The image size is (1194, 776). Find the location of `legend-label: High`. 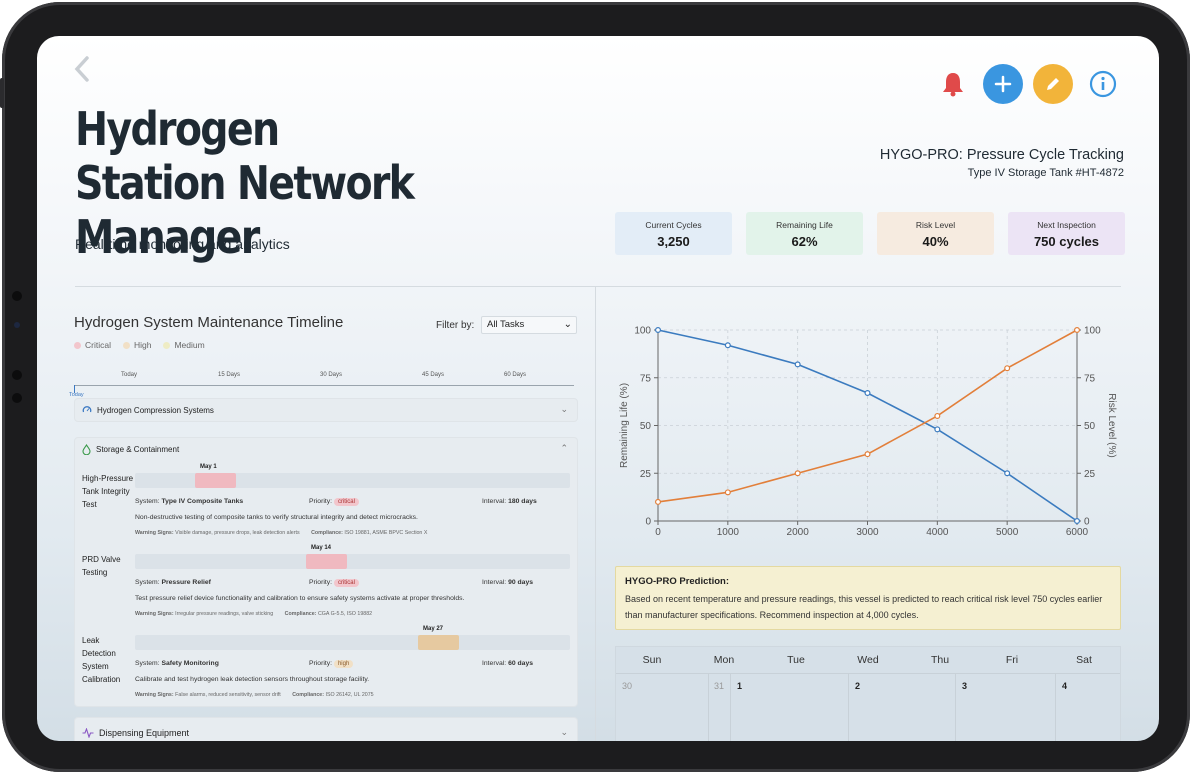

legend-label: High is located at coordinates (142, 345).